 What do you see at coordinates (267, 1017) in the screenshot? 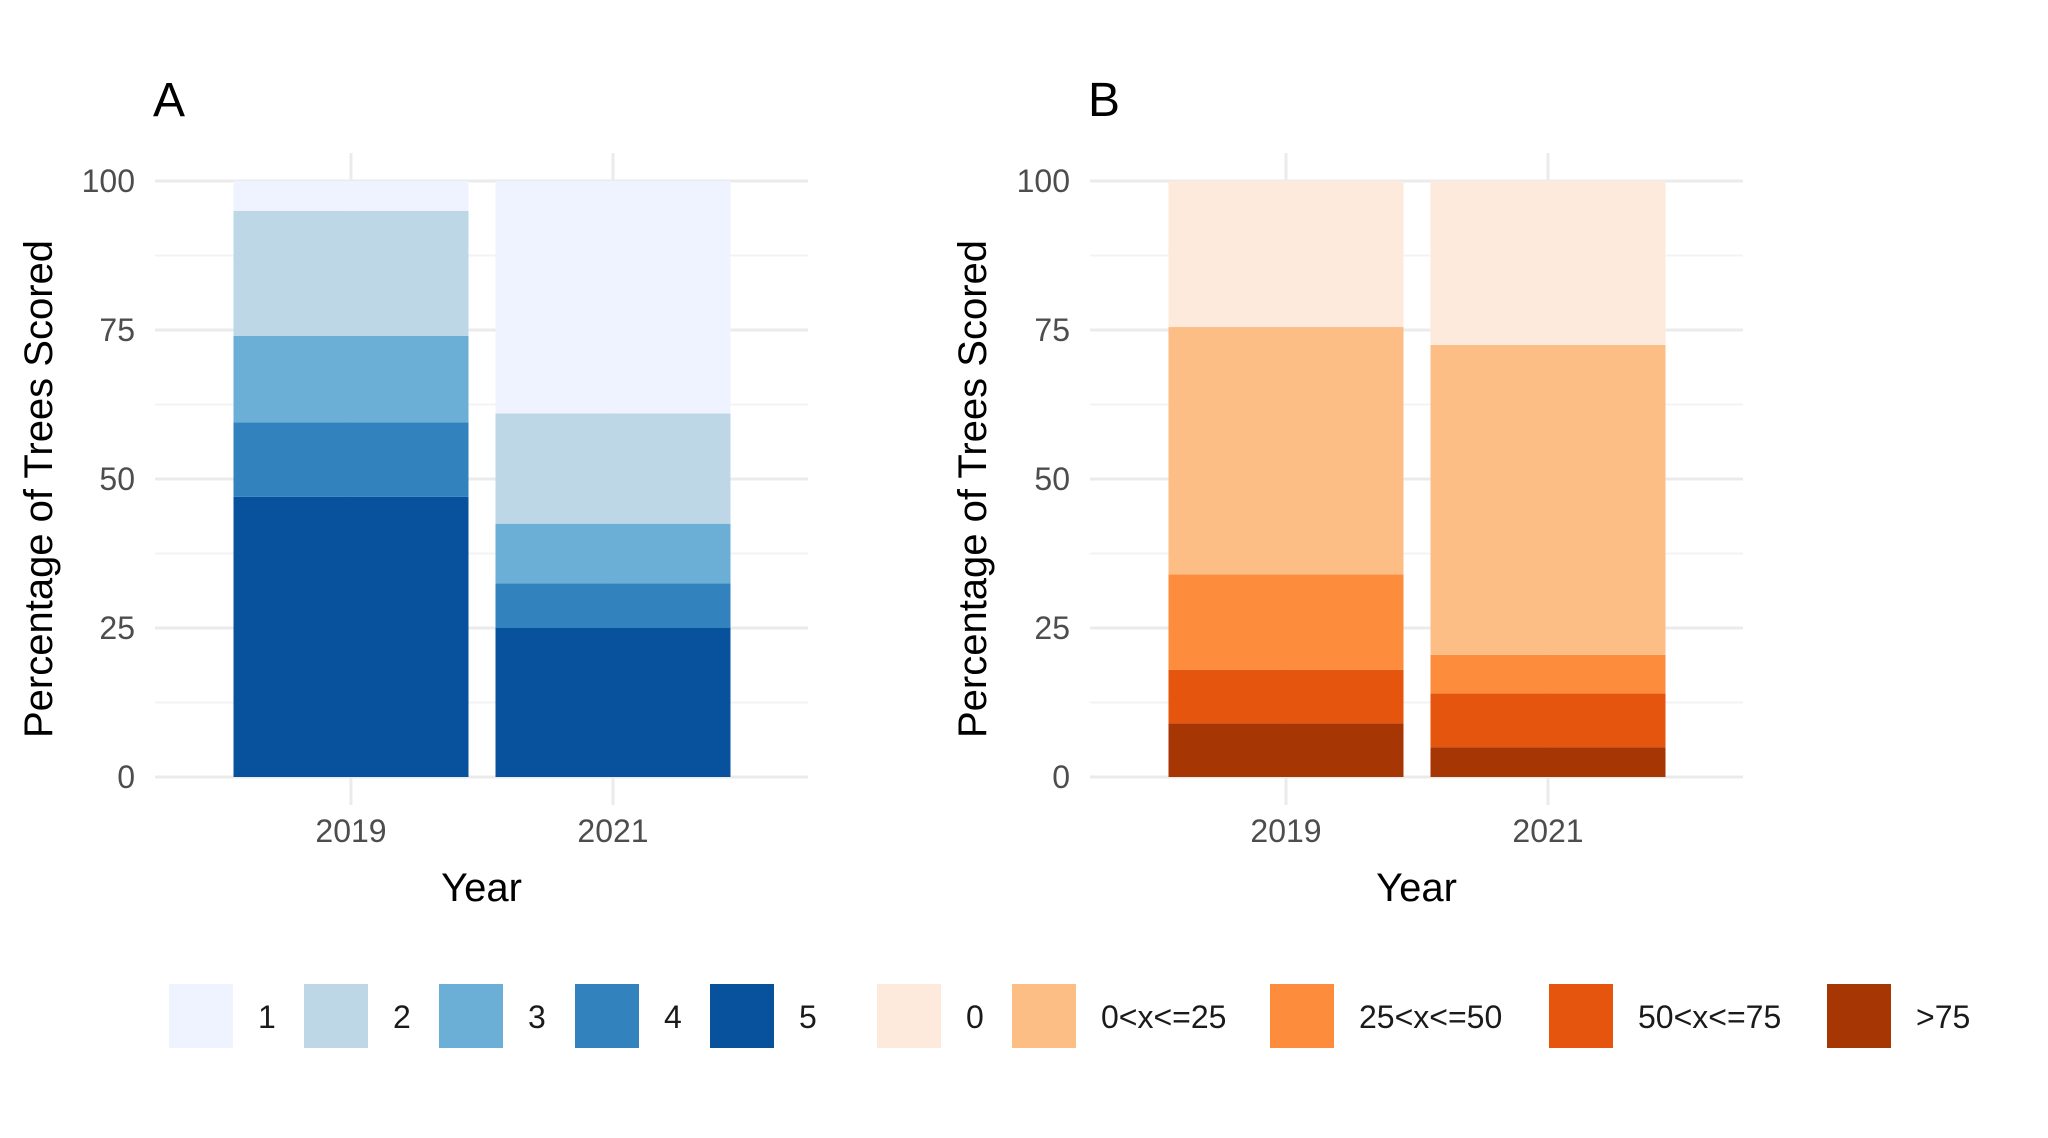
I see `legend-label: 1` at bounding box center [267, 1017].